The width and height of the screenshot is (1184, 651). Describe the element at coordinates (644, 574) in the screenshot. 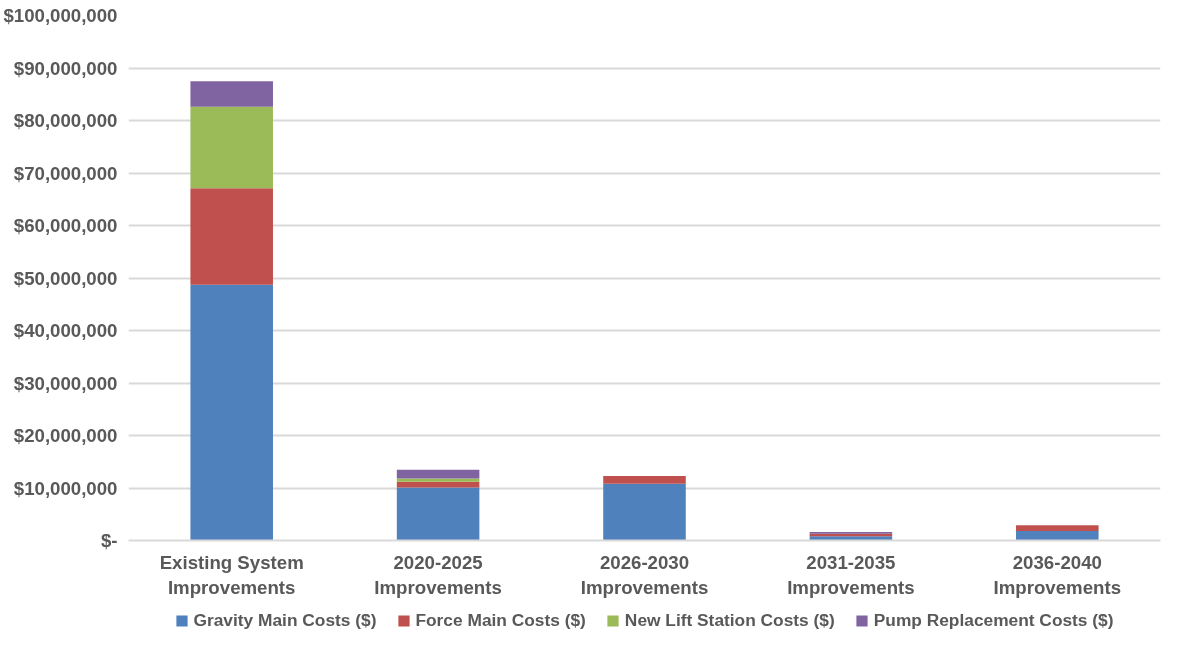

I see `x-tick-label: 2026-2030 Improvements` at that location.